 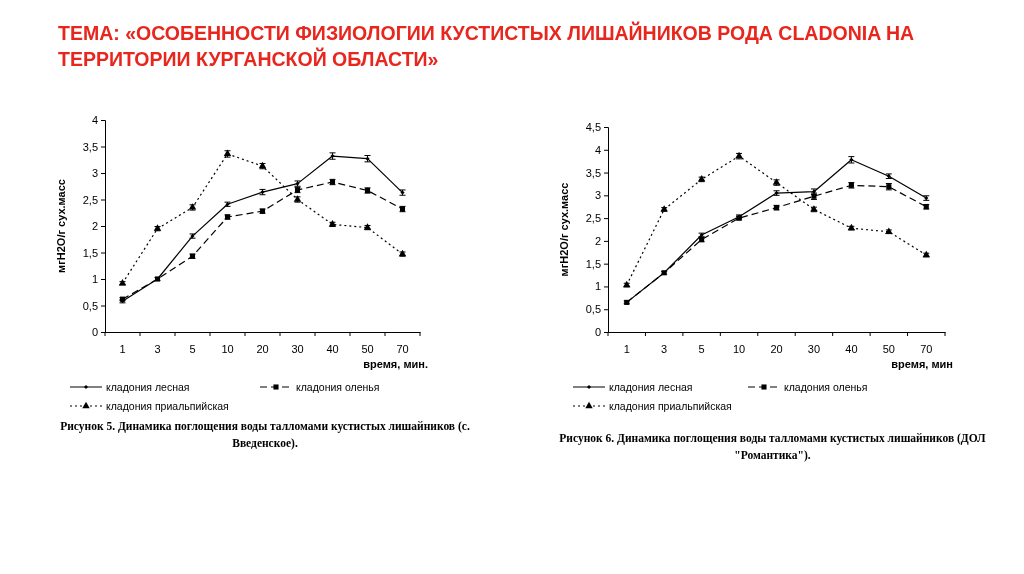 What do you see at coordinates (922, 364) in the screenshot?
I see `x-axis-title: время, мин` at bounding box center [922, 364].